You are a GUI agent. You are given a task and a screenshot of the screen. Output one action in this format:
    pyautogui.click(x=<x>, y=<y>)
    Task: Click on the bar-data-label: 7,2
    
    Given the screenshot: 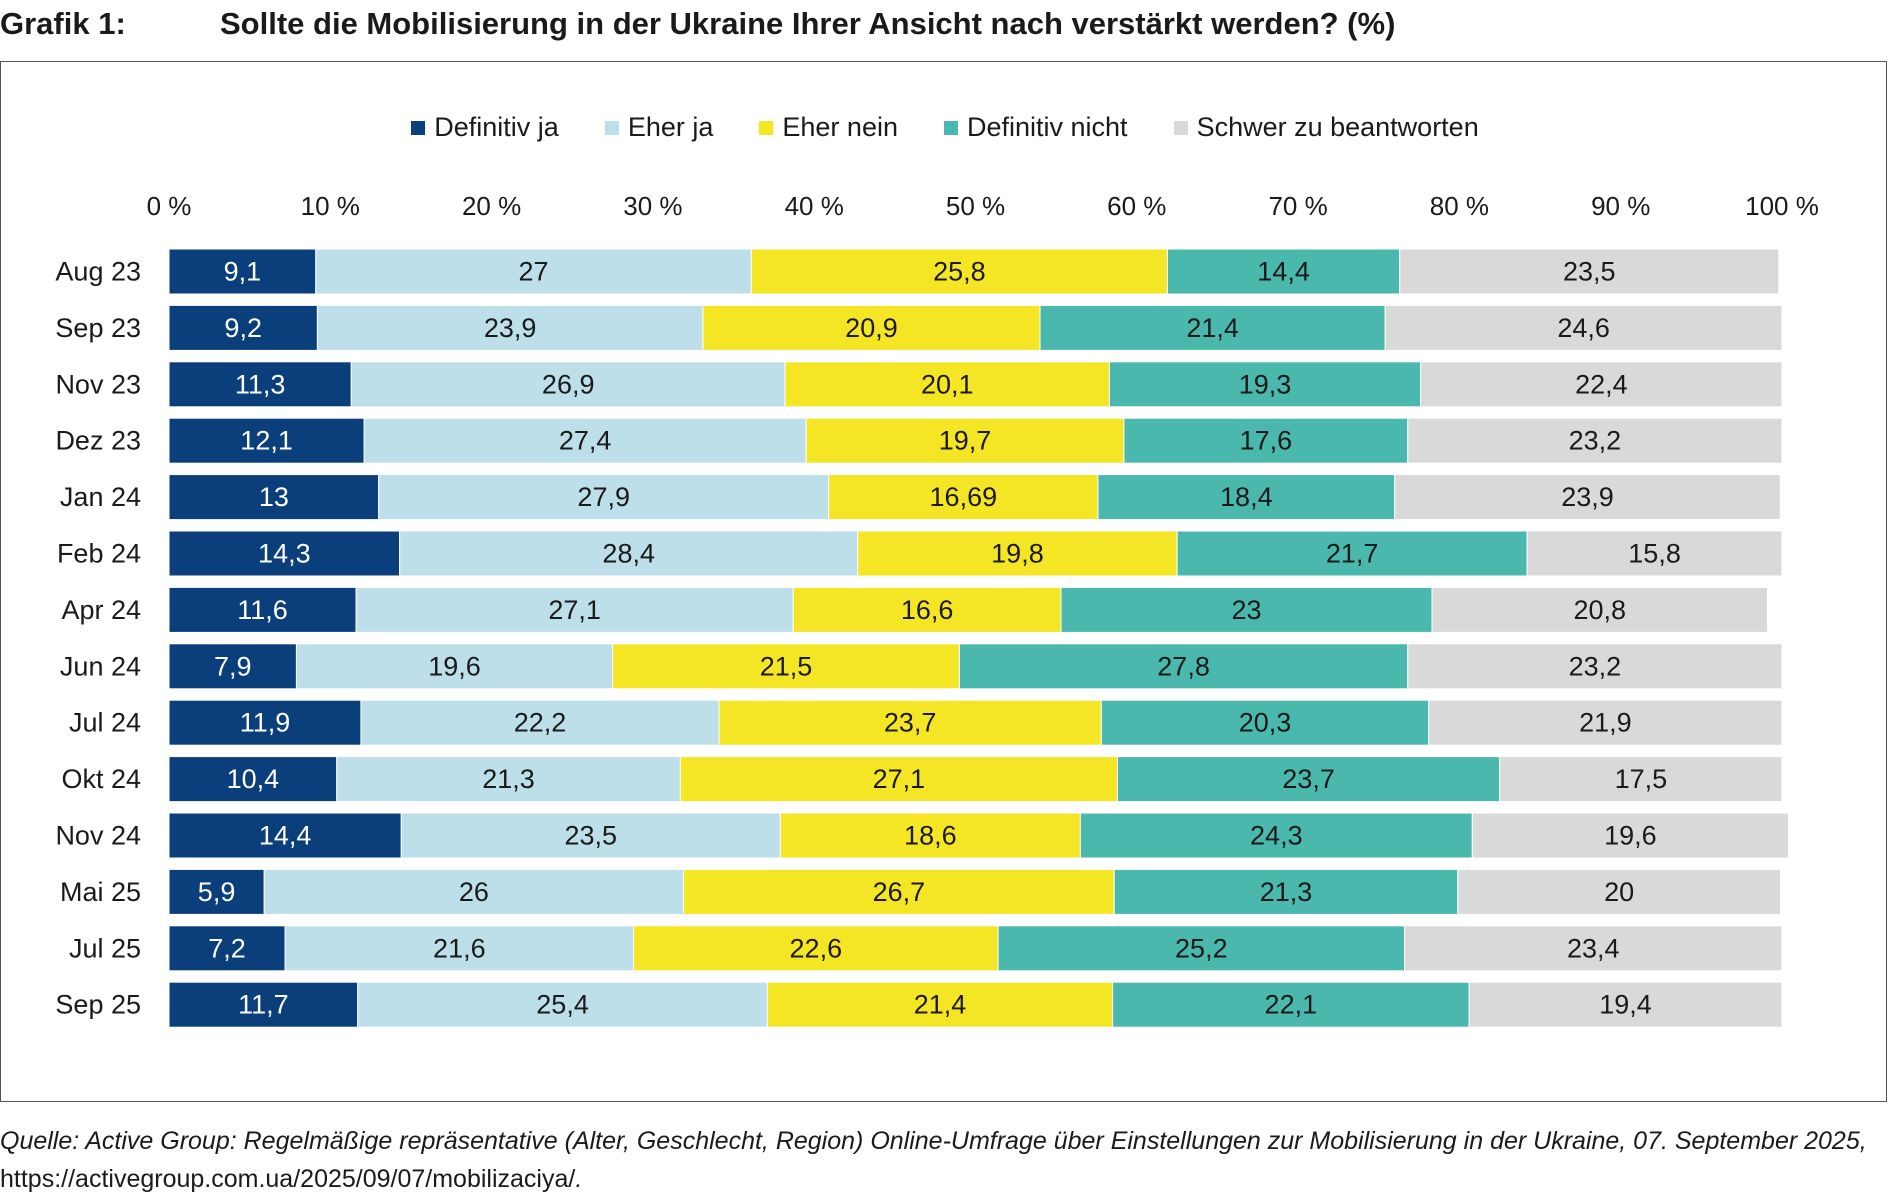 What is the action you would take?
    pyautogui.click(x=227, y=948)
    